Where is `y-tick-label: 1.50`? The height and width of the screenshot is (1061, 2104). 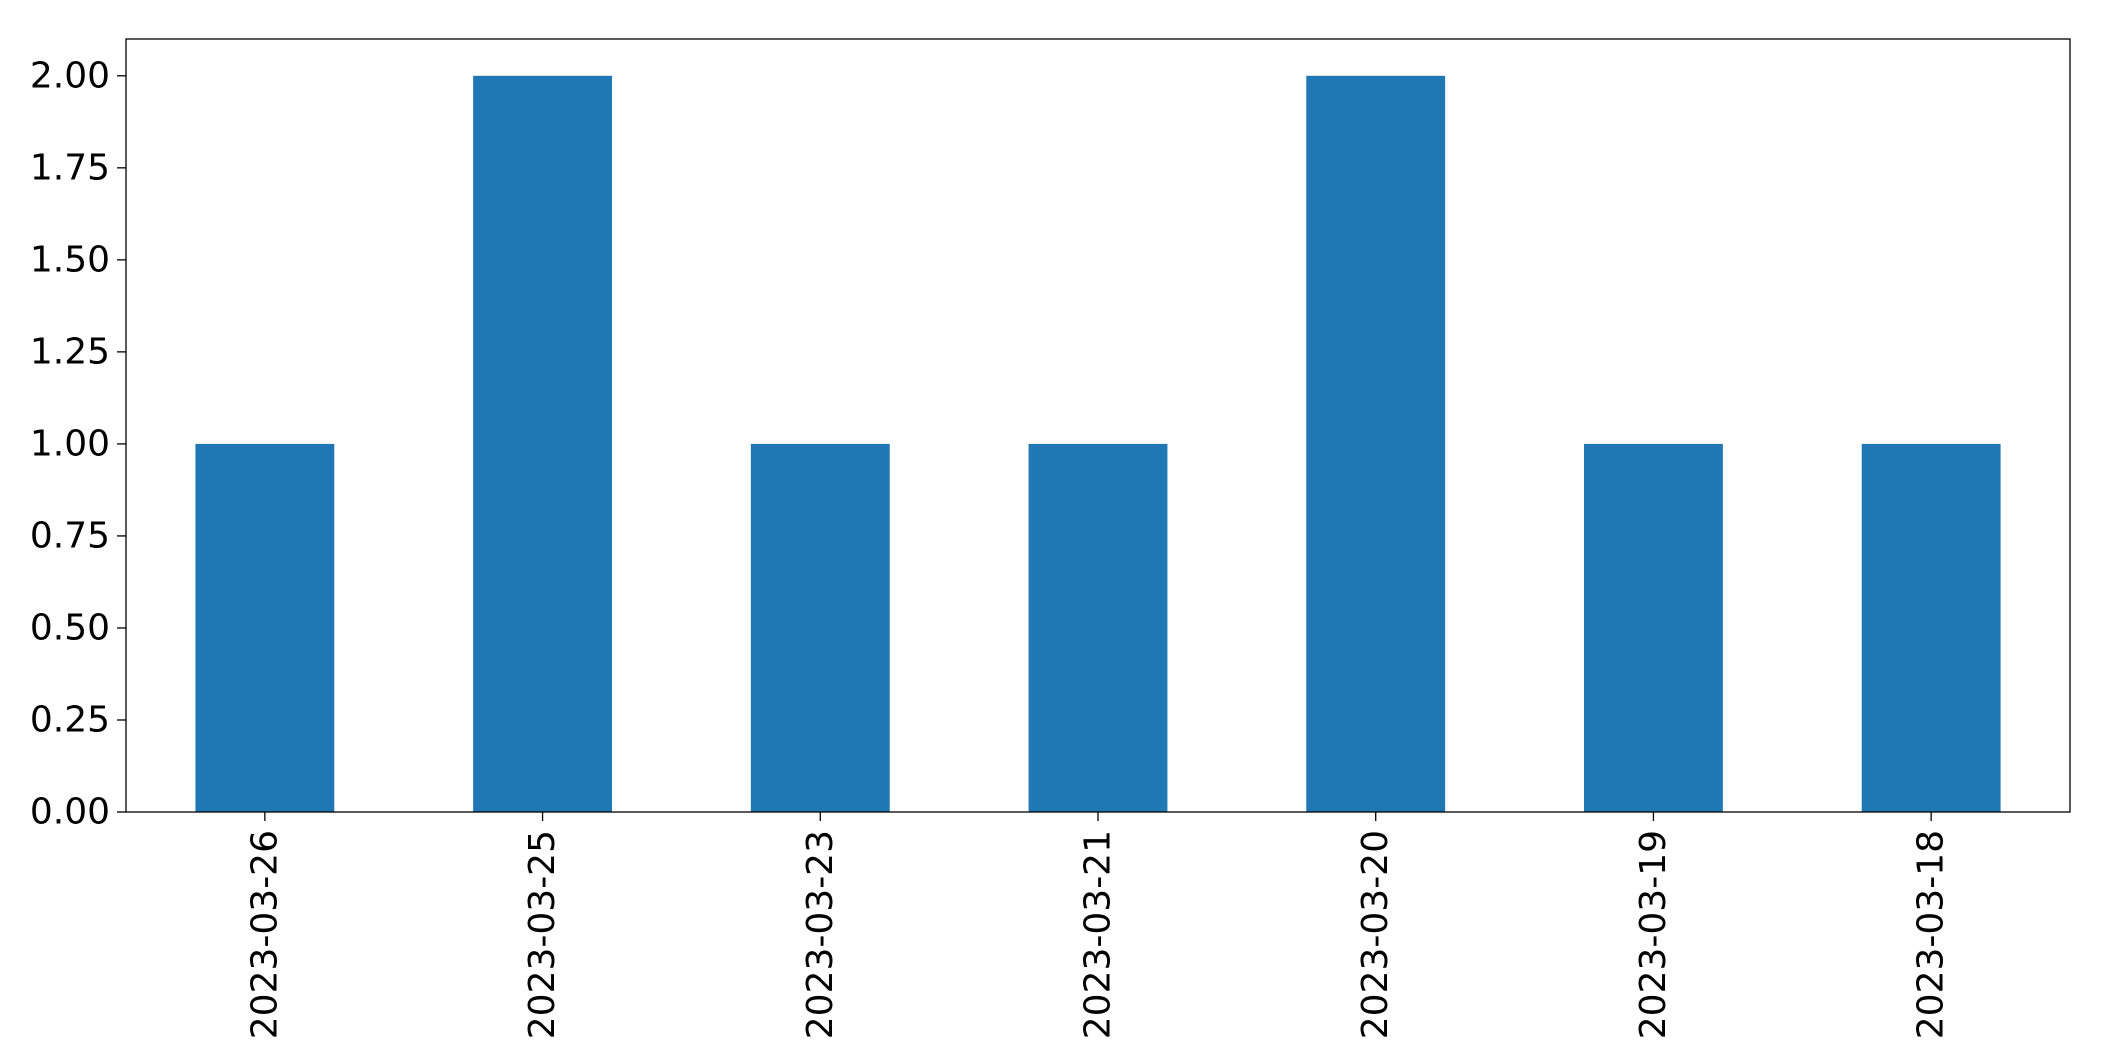
y-tick-label: 1.50 is located at coordinates (70, 259).